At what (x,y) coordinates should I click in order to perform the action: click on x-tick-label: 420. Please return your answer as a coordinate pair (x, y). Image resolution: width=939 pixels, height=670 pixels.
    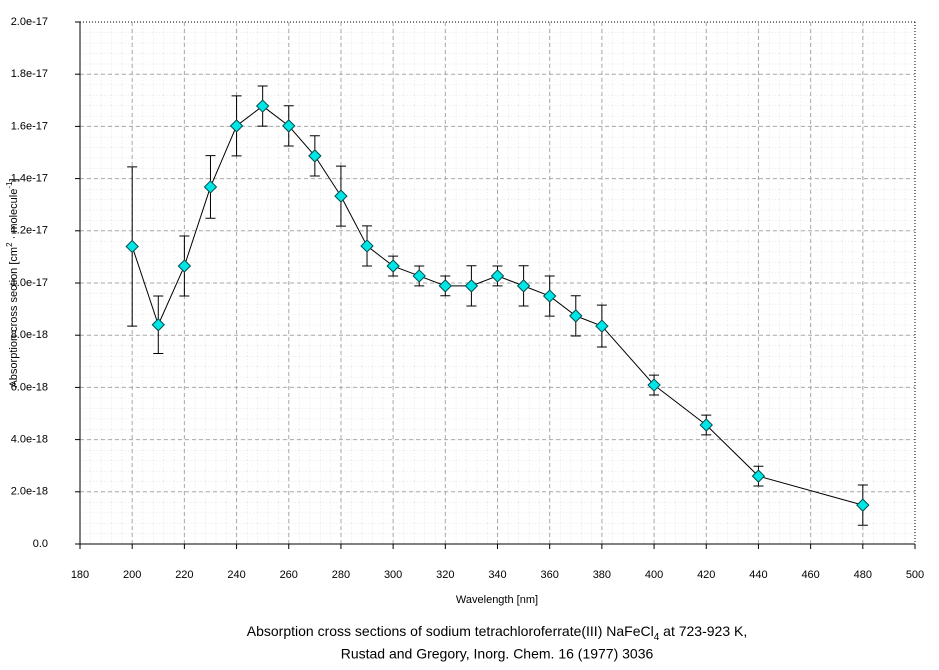
    Looking at the image, I should click on (706, 575).